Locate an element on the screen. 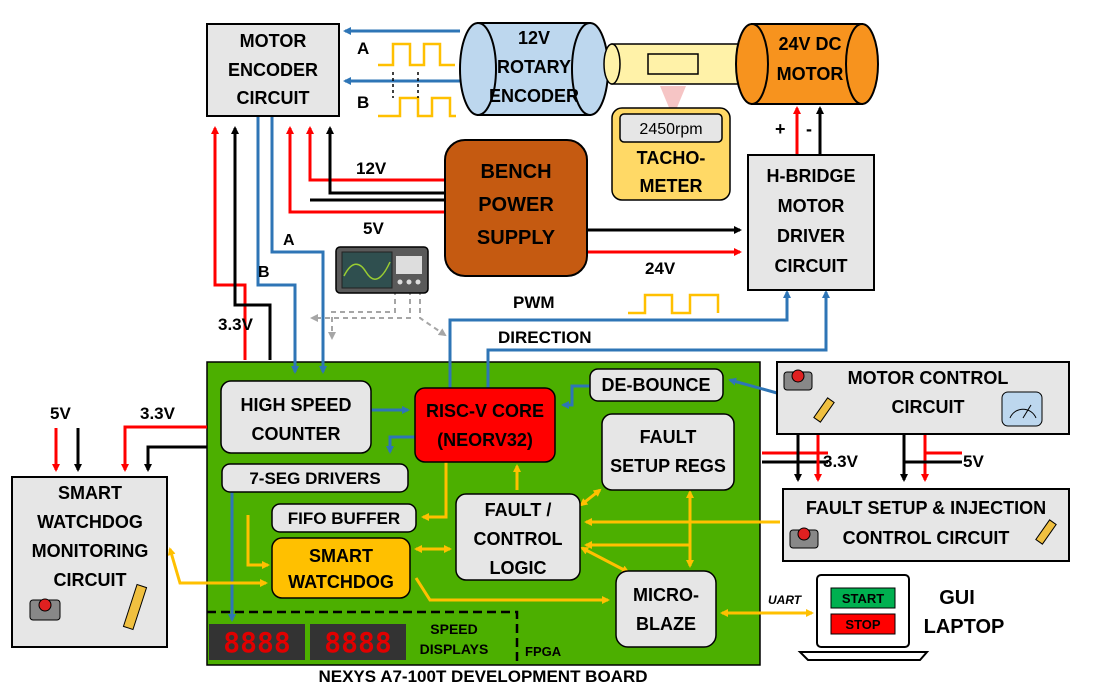 The image size is (1098, 698). svg-text: FIFO BUFFER is located at coordinates (344, 518).